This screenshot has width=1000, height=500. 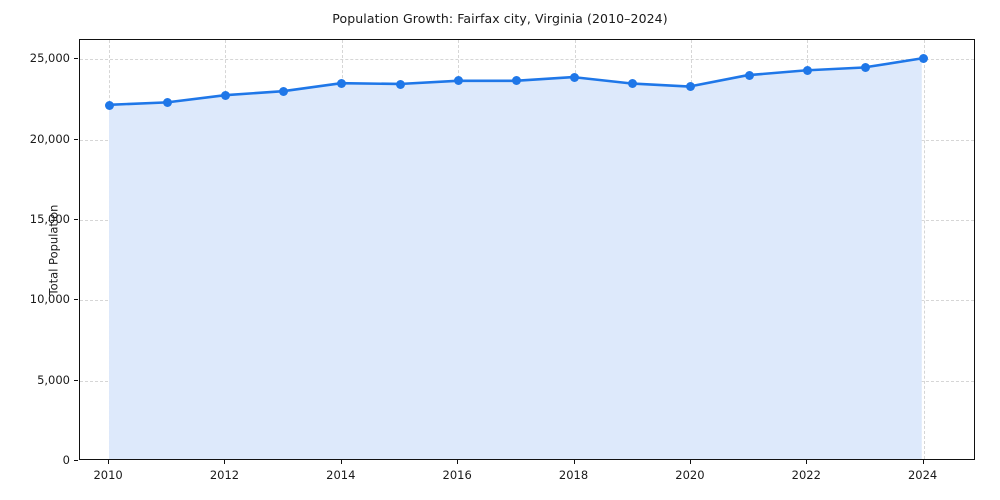 What do you see at coordinates (66, 460) in the screenshot?
I see `y-tick-label: 0` at bounding box center [66, 460].